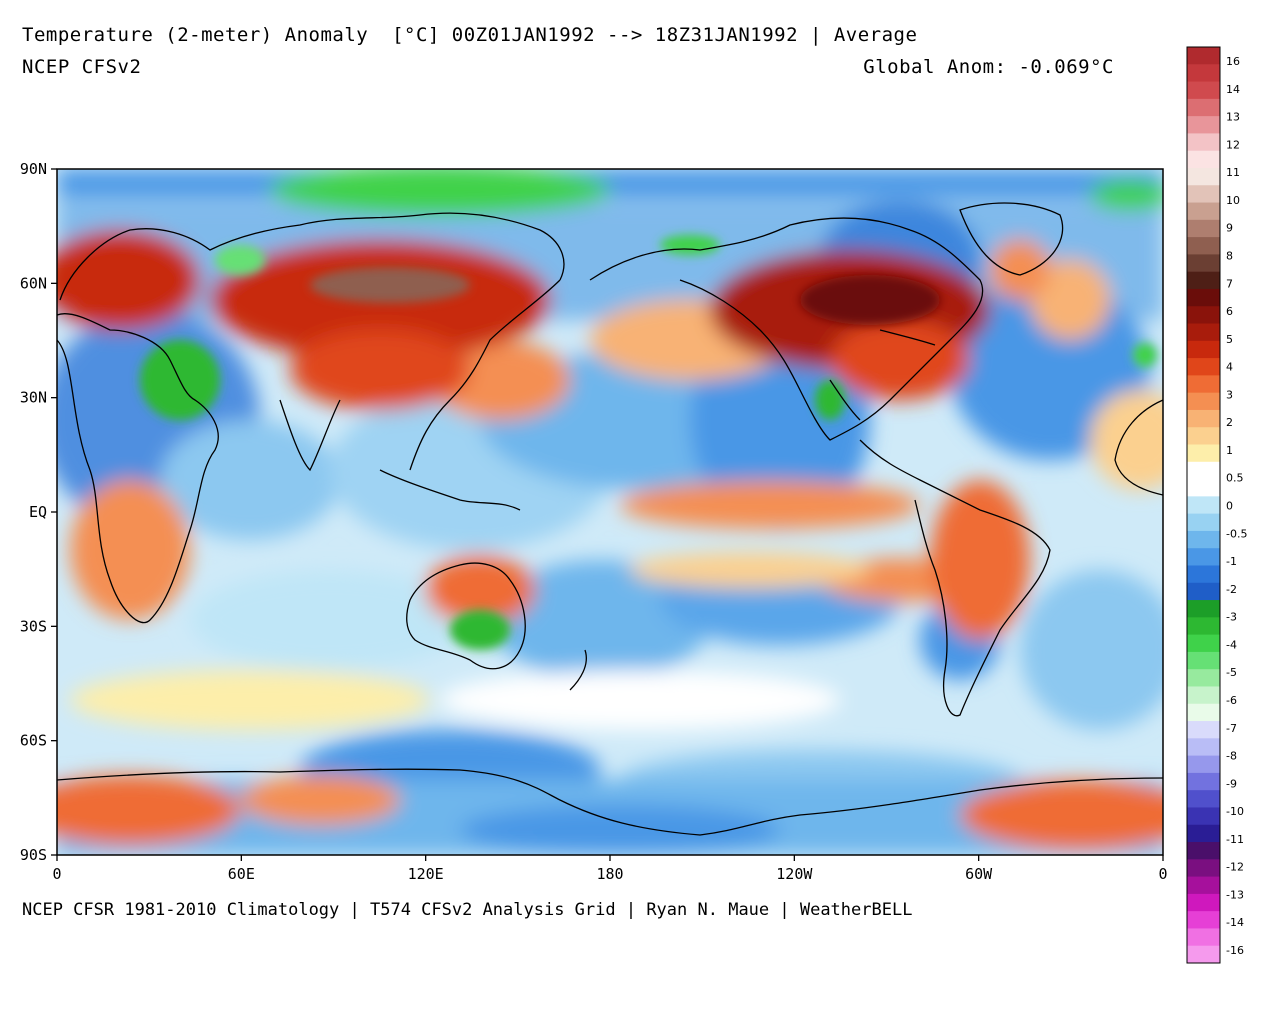  I want to click on colorbar-label: -13, so click(1235, 894).